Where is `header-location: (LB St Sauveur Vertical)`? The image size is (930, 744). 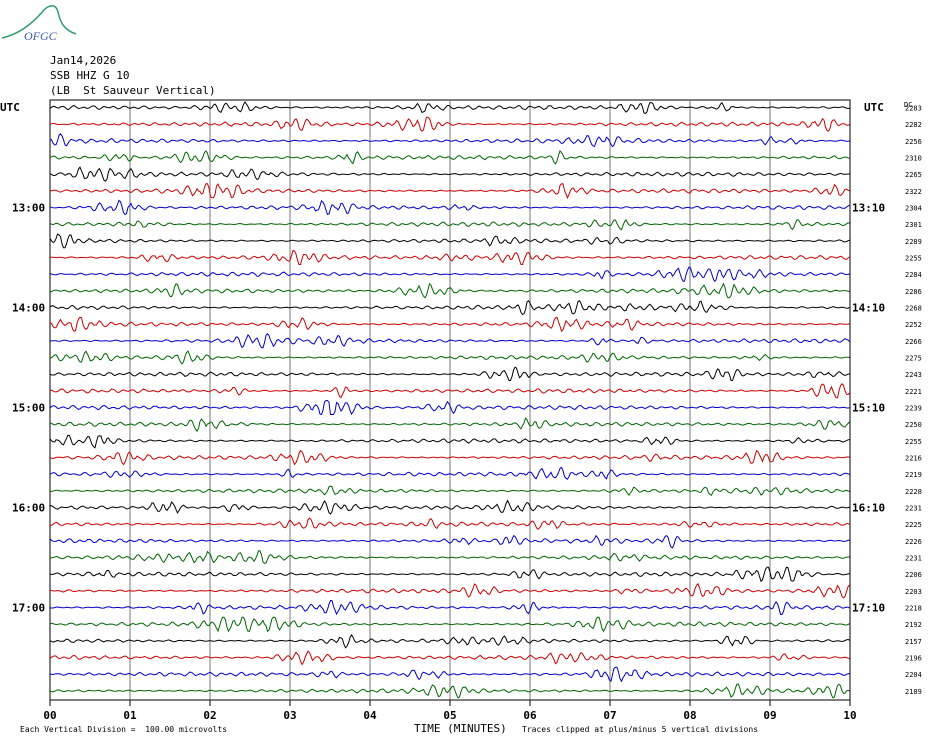
header-location: (LB St Sauveur Vertical) is located at coordinates (133, 90).